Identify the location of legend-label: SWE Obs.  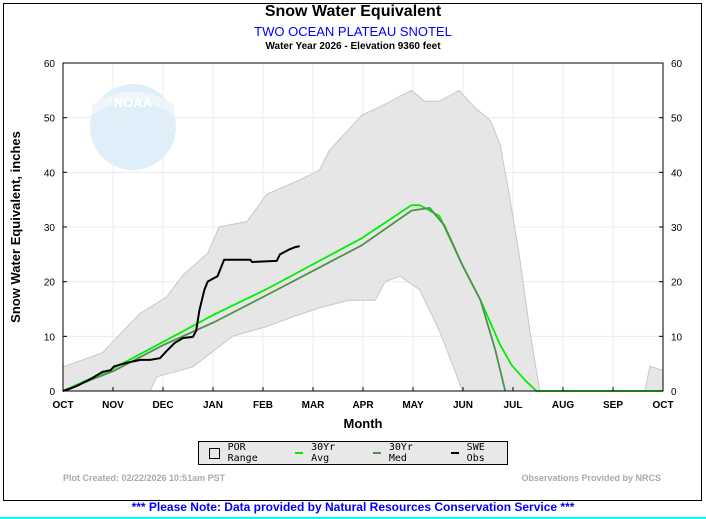
(475, 453).